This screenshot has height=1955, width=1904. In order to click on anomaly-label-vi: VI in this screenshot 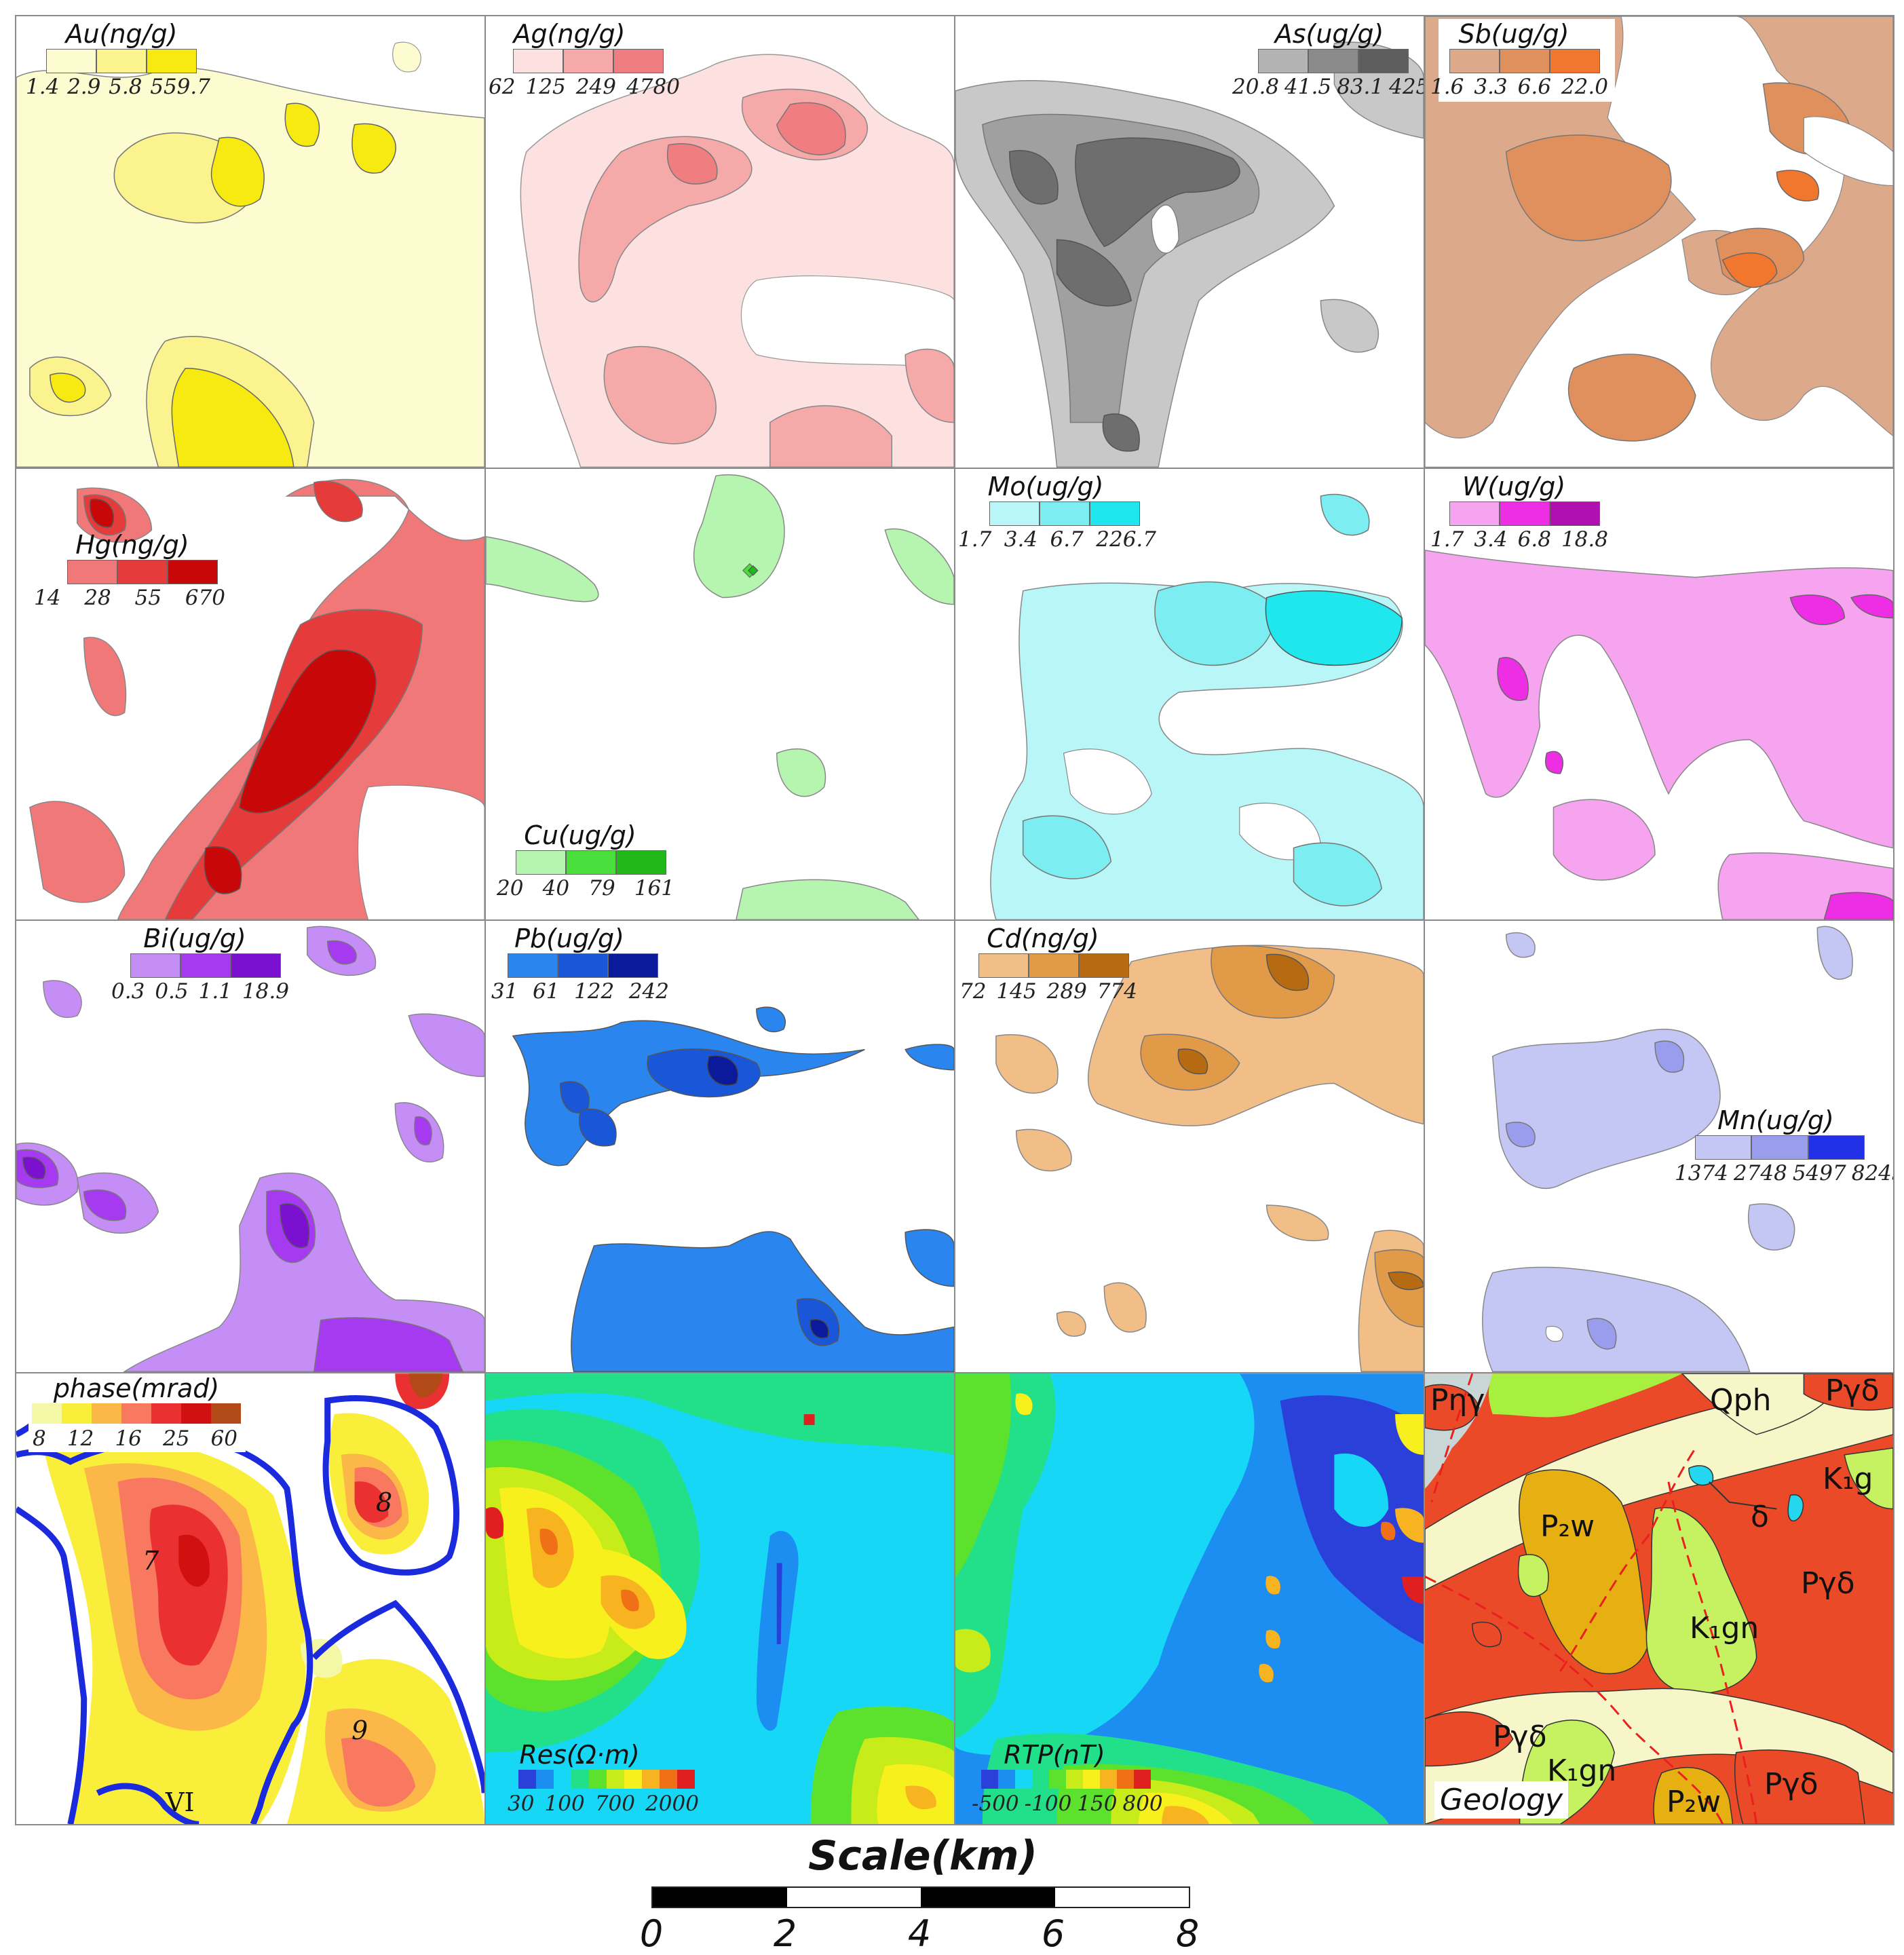, I will do `click(180, 1802)`.